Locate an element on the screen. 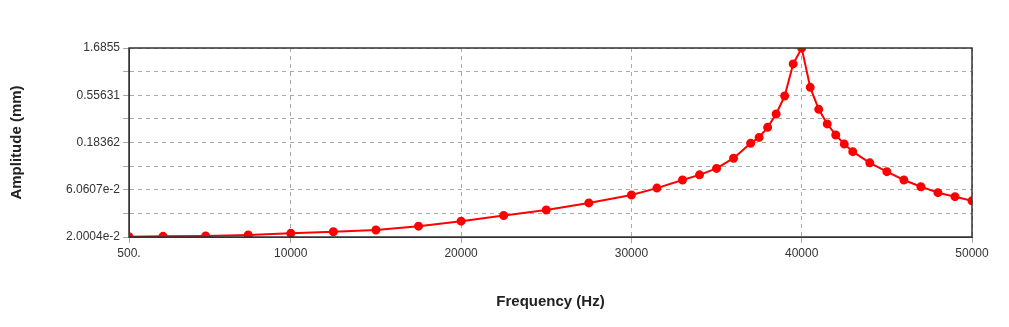  y-tick-label: 0.18362 is located at coordinates (98, 141).